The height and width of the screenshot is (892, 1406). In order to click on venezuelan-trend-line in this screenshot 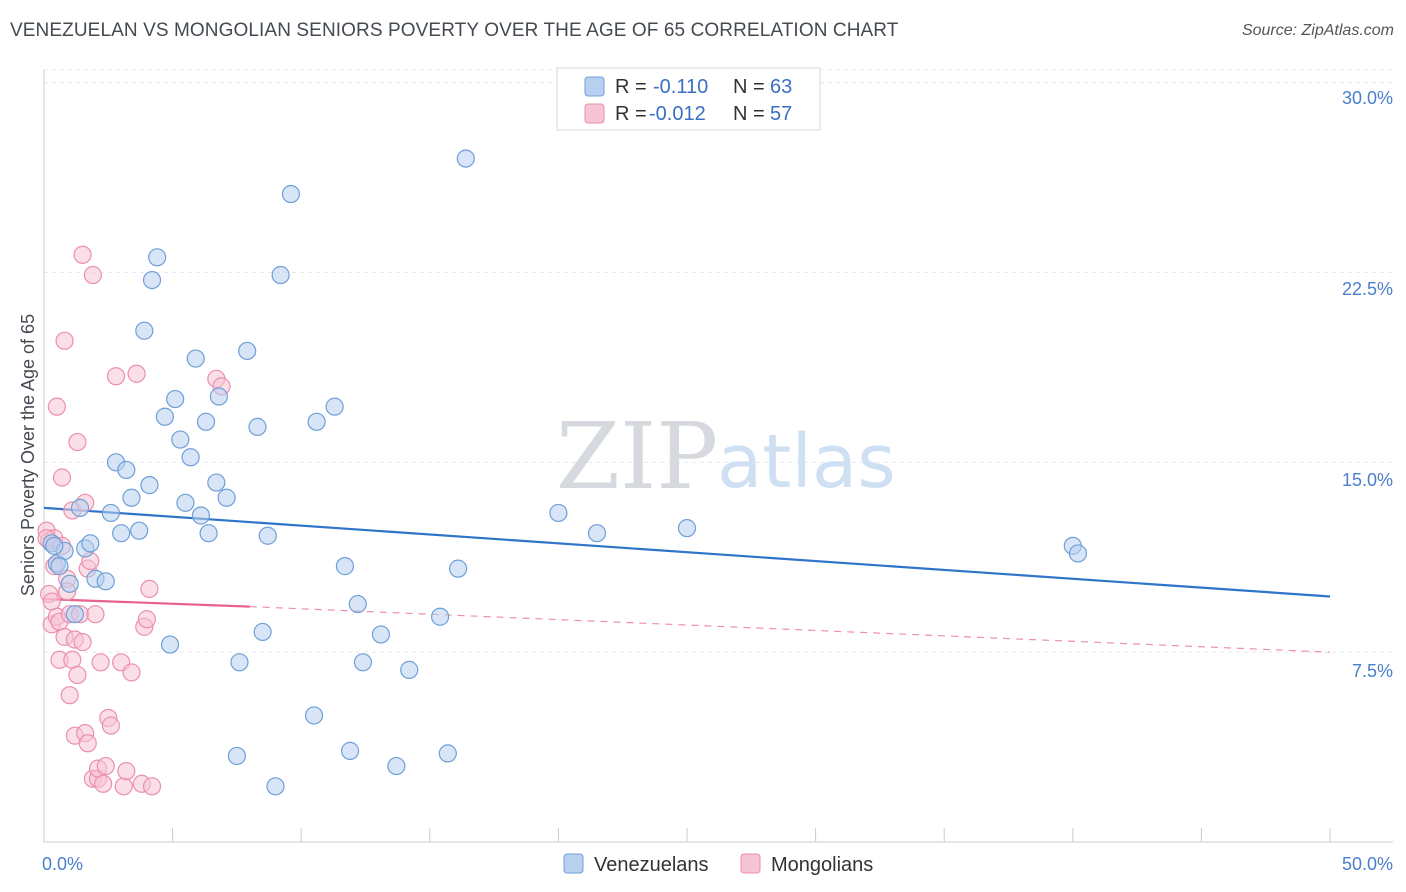, I will do `click(687, 552)`.